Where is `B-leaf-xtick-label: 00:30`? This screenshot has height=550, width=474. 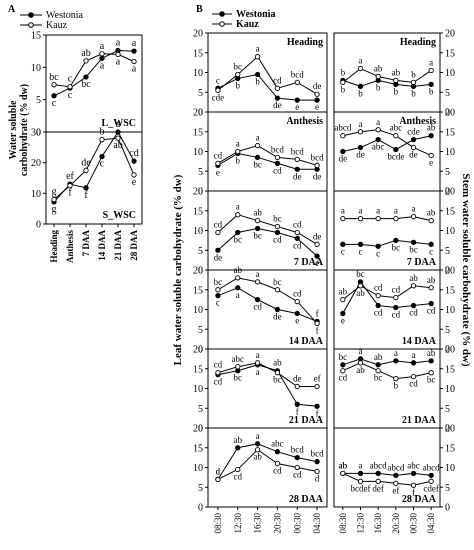
B-leaf-xtick-label: 00:30 is located at coordinates (297, 523).